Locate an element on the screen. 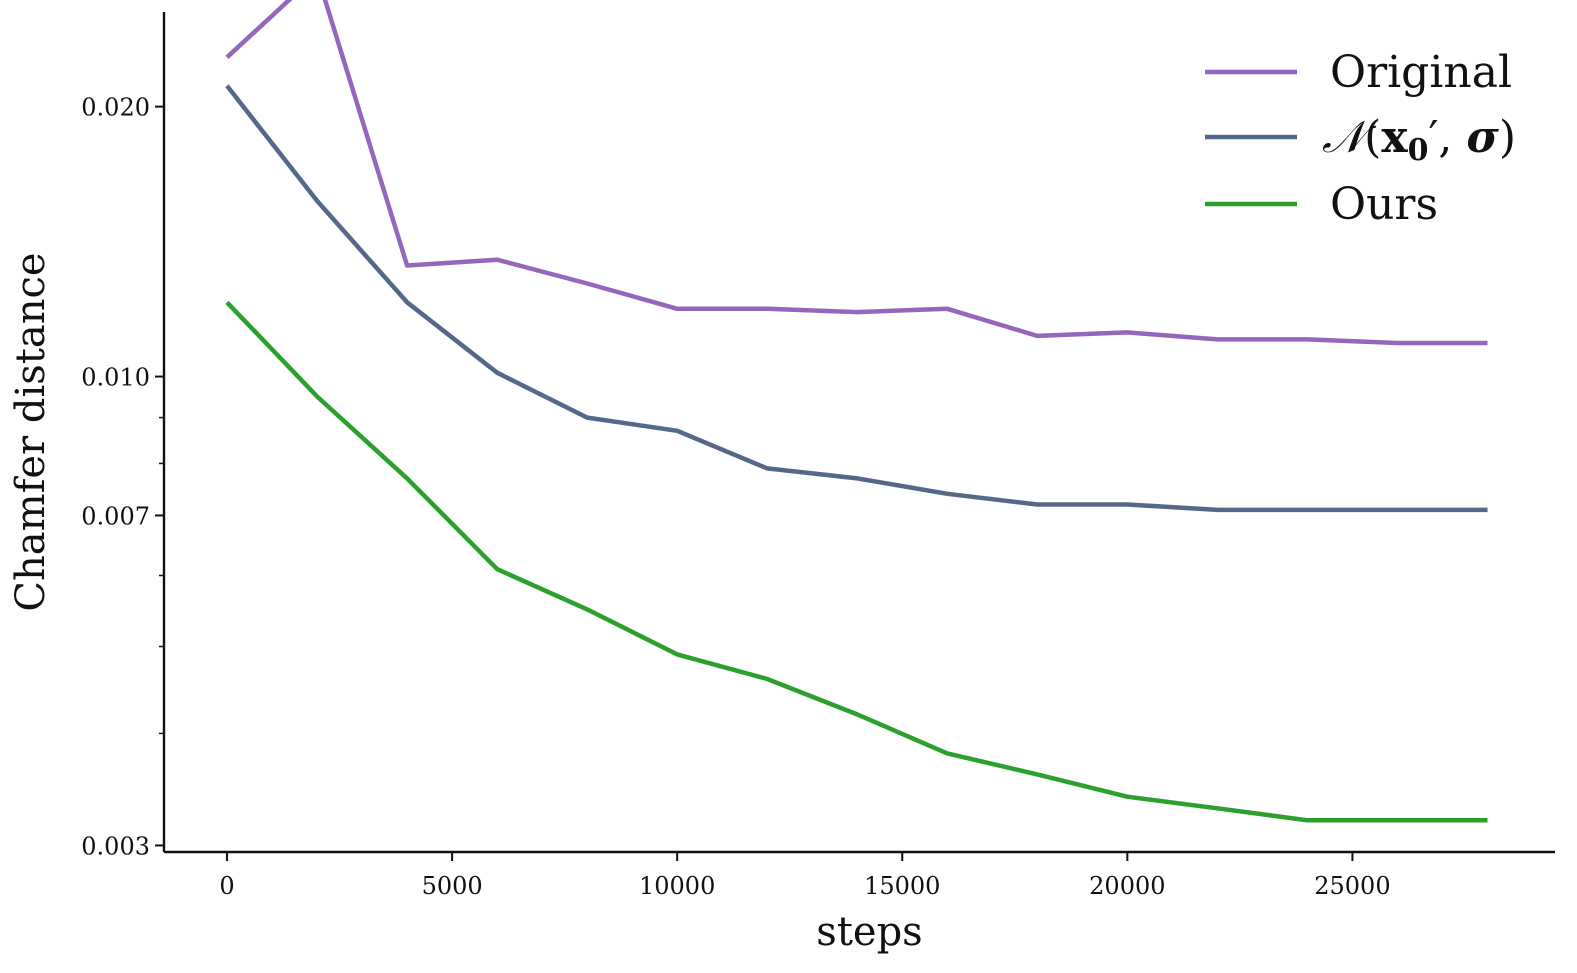 The height and width of the screenshot is (973, 1577). x-axis-title: steps is located at coordinates (869, 932).